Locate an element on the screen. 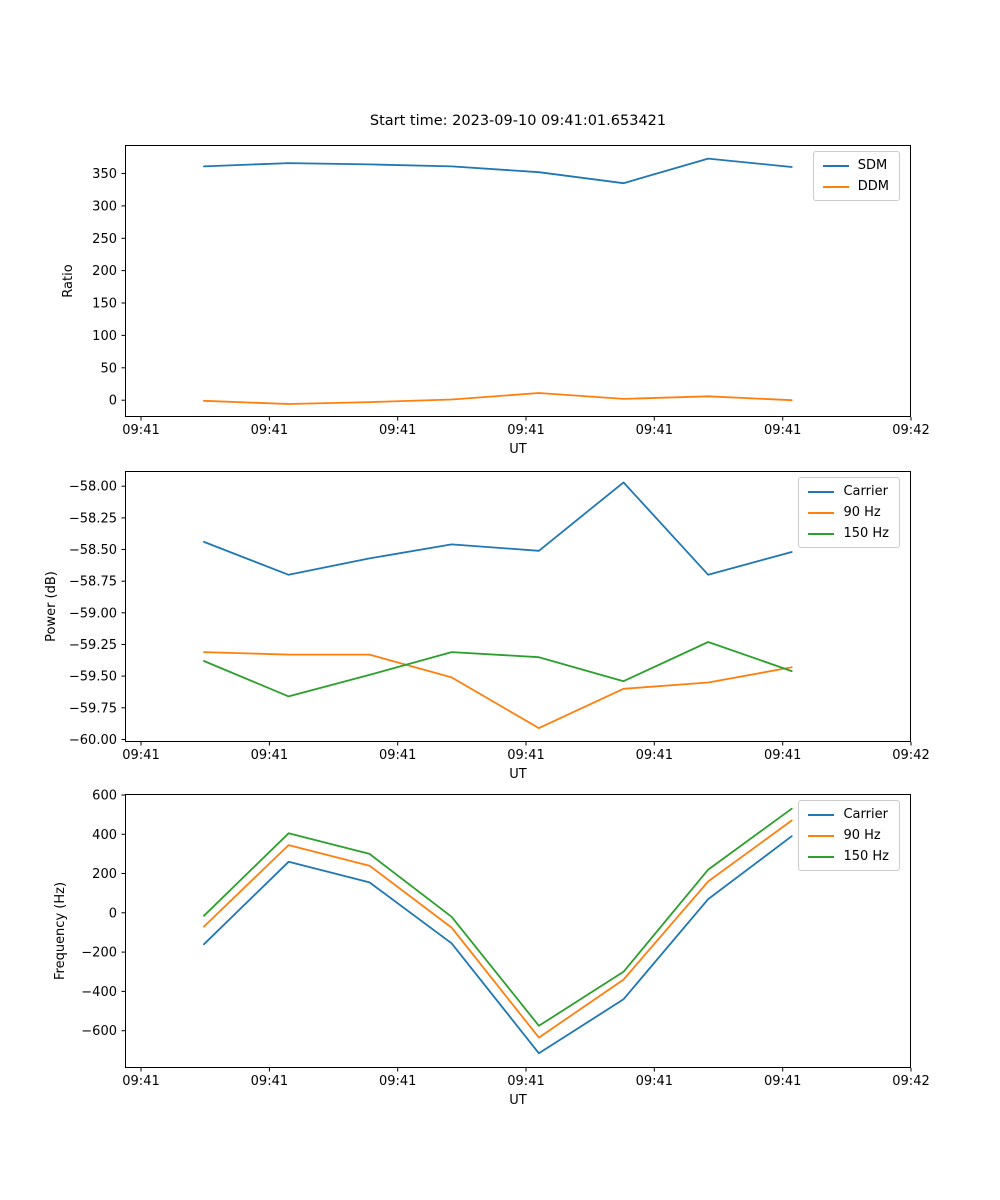  y-tick-label: −58.75 is located at coordinates (93, 582).